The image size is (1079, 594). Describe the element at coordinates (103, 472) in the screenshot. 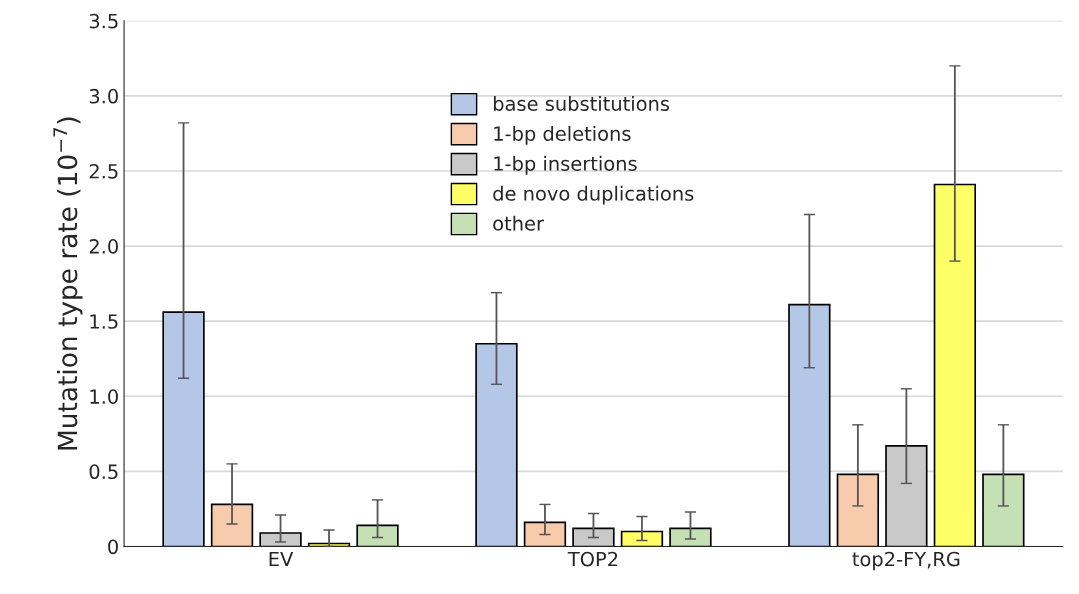

I see `y-tick-label: 0.5` at that location.